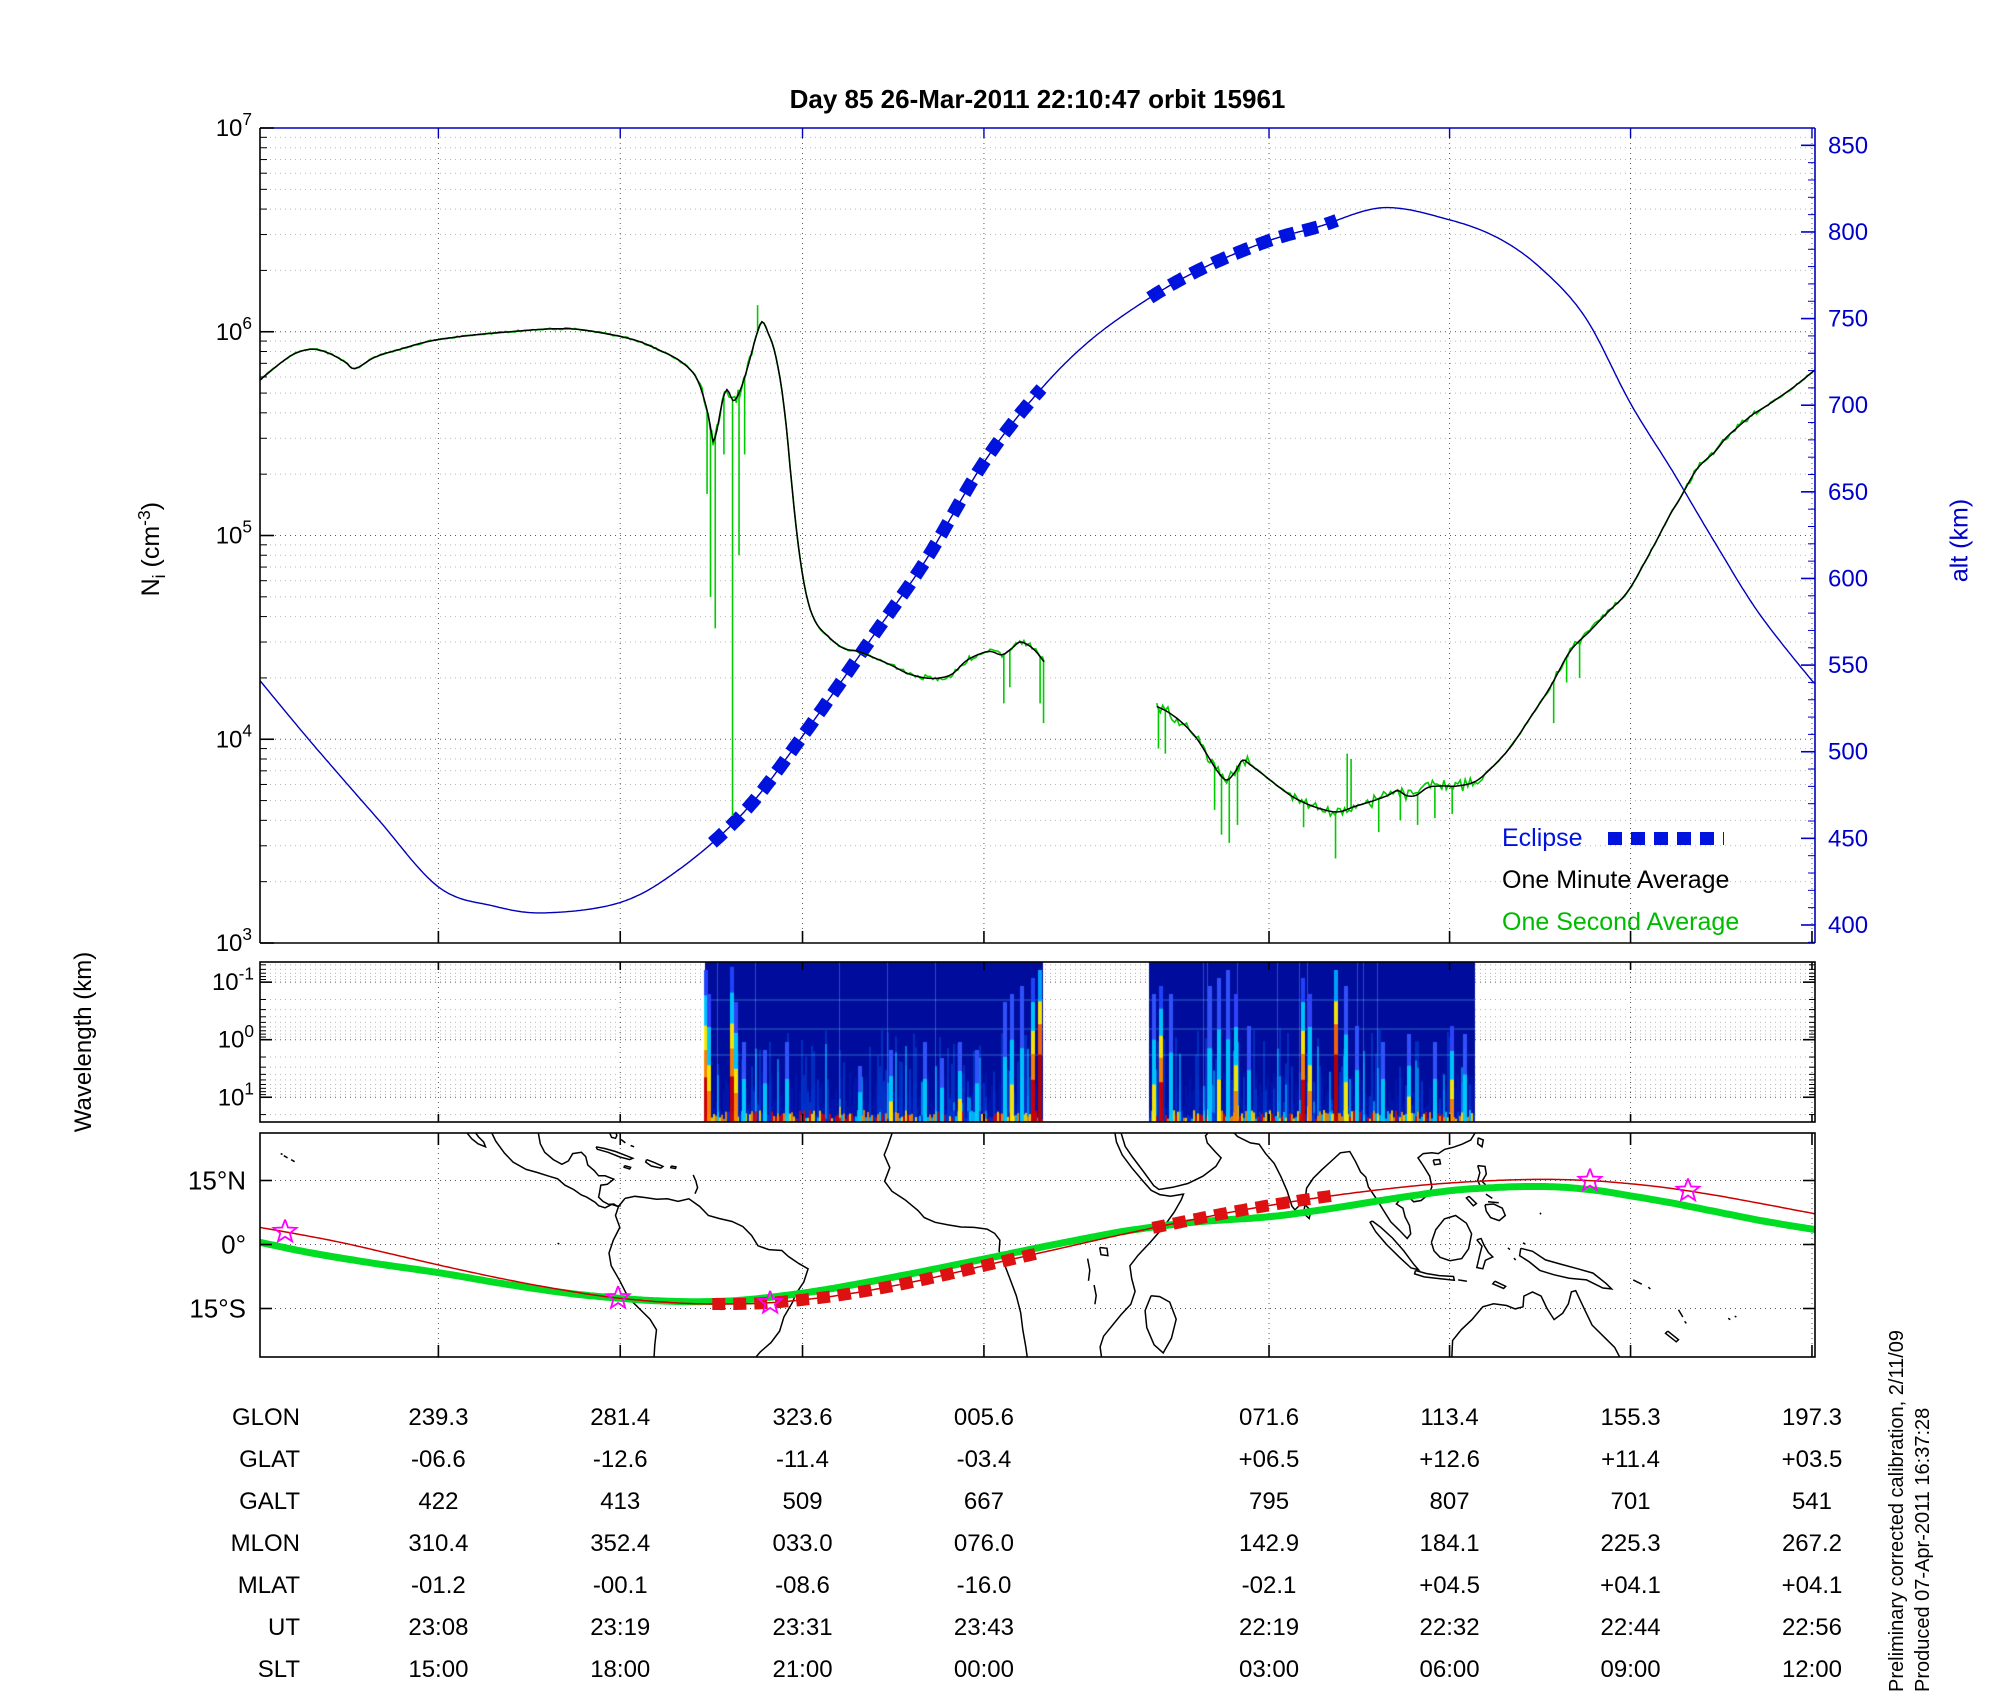  Describe the element at coordinates (1848, 925) in the screenshot. I see `svg-text: 400` at that location.